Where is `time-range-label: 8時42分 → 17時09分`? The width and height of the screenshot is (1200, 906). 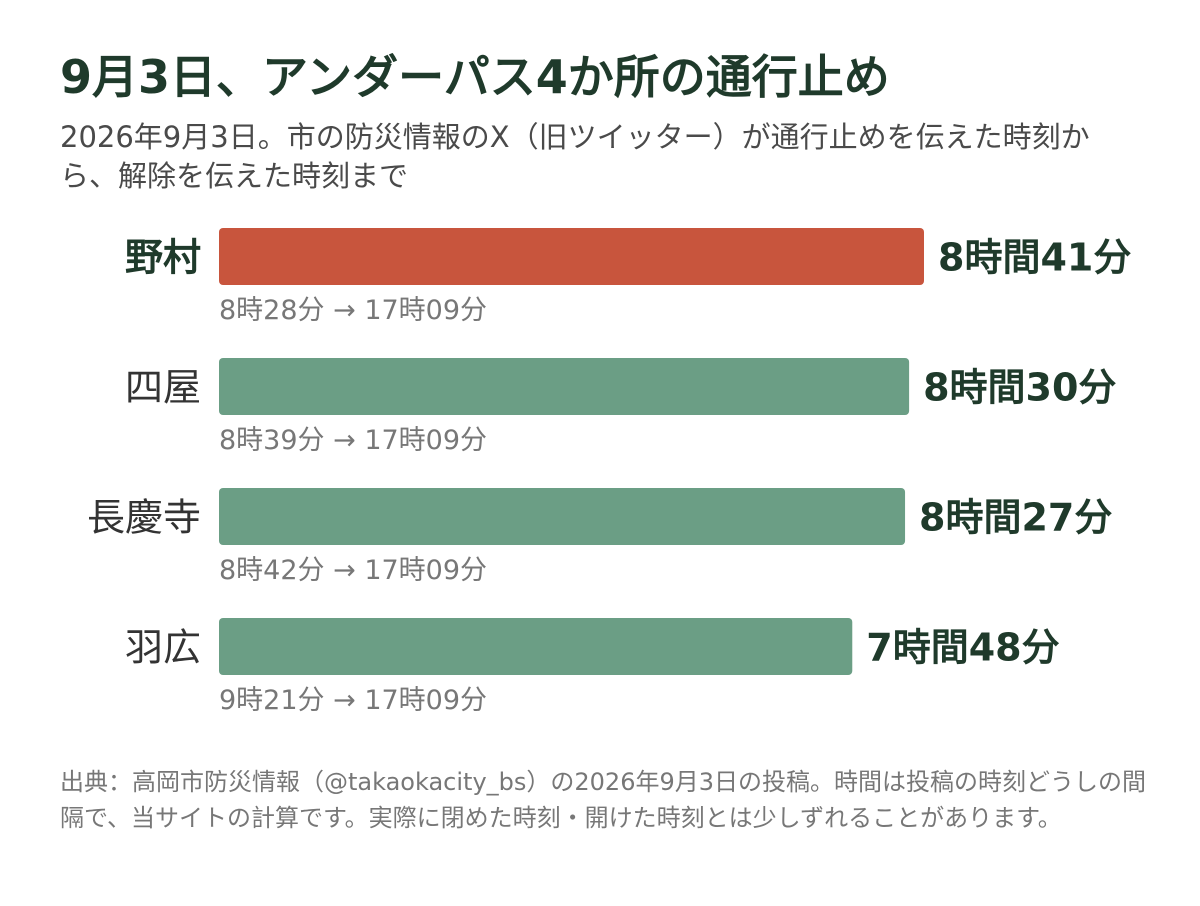 time-range-label: 8時42分 → 17時09分 is located at coordinates (353, 570).